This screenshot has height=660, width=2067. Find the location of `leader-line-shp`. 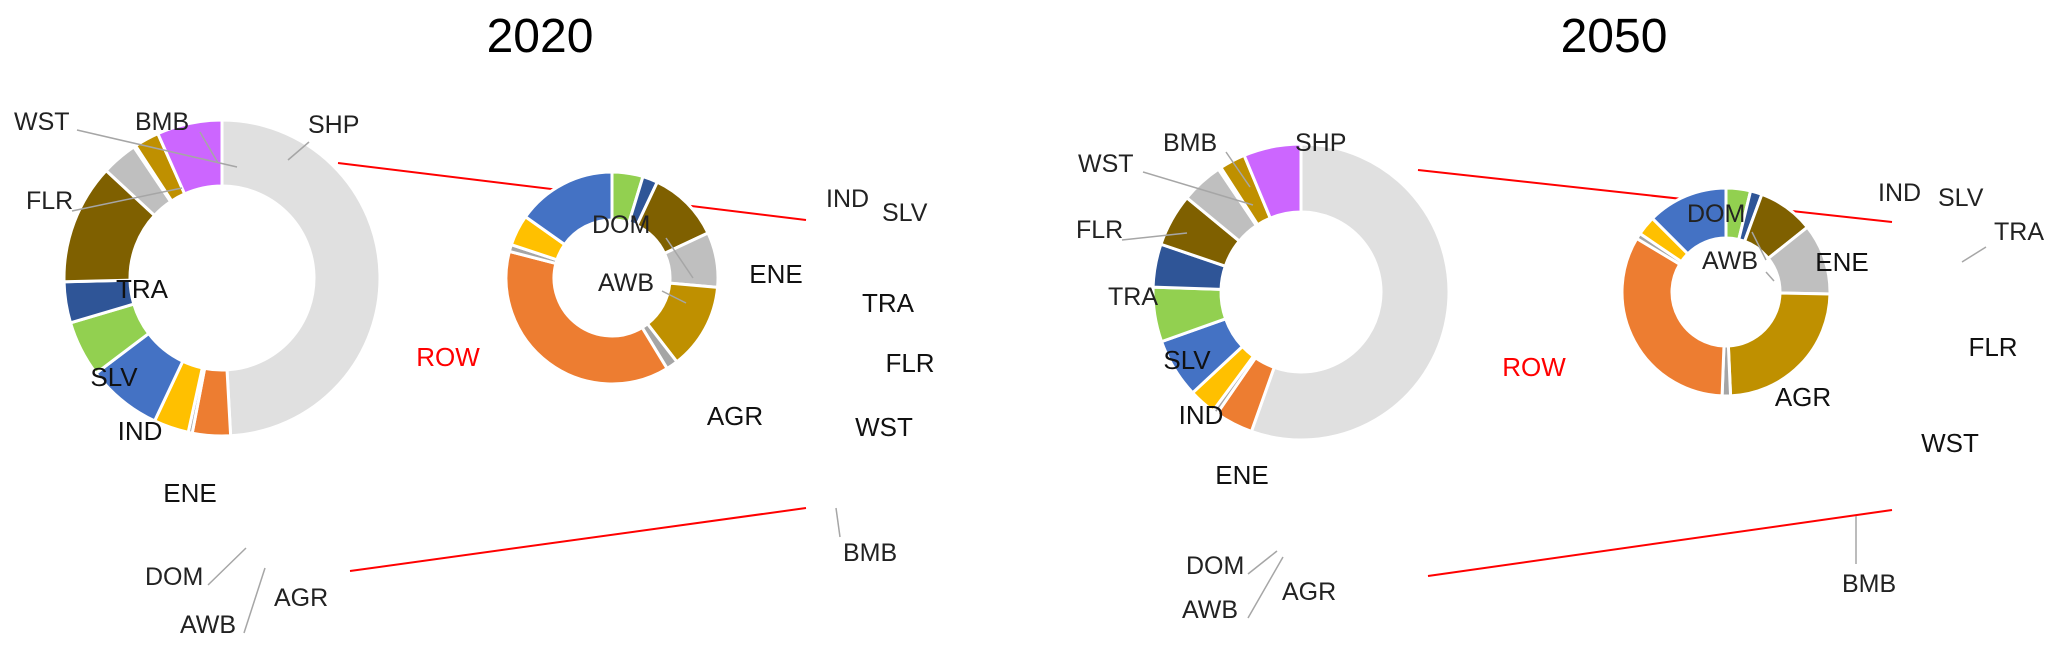

leader-line-shp is located at coordinates (298, 151).